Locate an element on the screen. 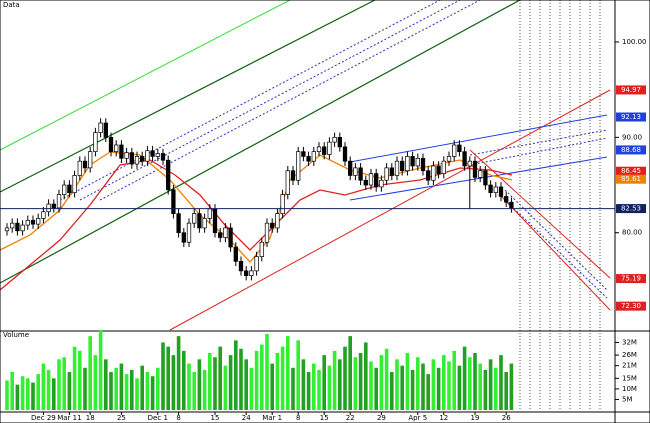 This screenshot has height=423, width=650. panel-title: Data is located at coordinates (11, 5).